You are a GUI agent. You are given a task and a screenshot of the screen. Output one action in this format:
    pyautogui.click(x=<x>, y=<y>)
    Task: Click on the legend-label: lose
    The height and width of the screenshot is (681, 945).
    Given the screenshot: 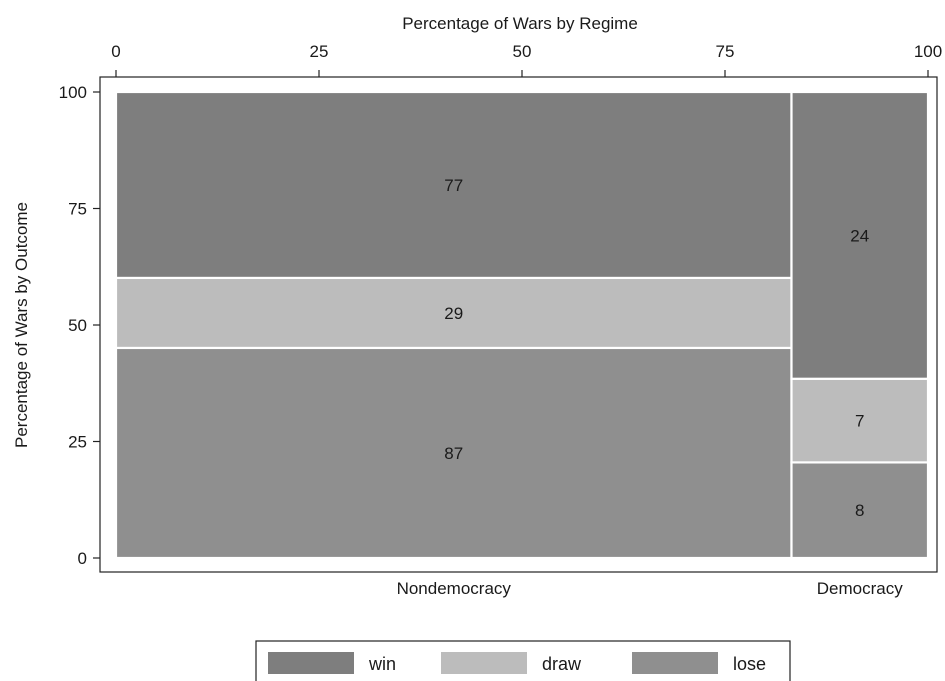 What is the action you would take?
    pyautogui.click(x=749, y=664)
    